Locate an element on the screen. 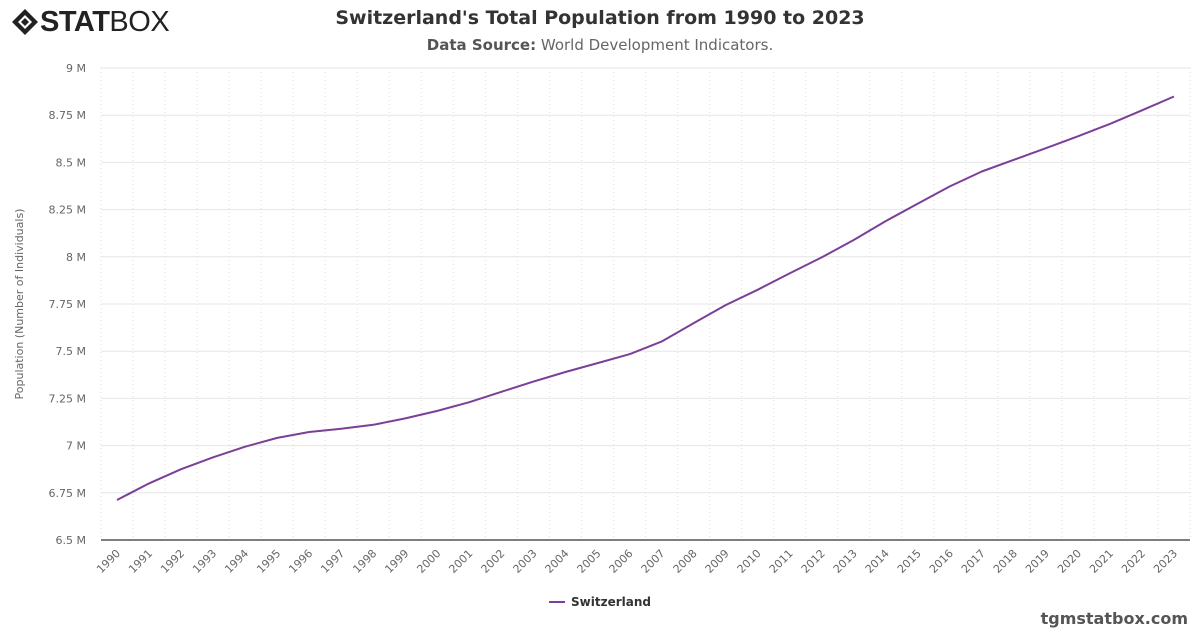  y-tick-label: 7.75 M is located at coordinates (67, 304).